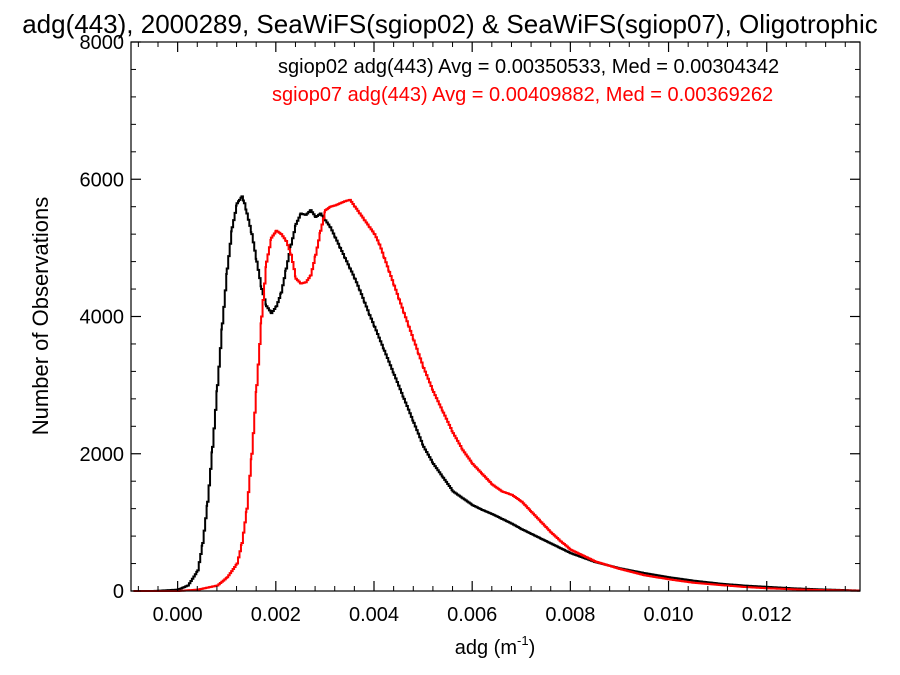  What do you see at coordinates (276, 615) in the screenshot?
I see `x-tick-label: 0.002` at bounding box center [276, 615].